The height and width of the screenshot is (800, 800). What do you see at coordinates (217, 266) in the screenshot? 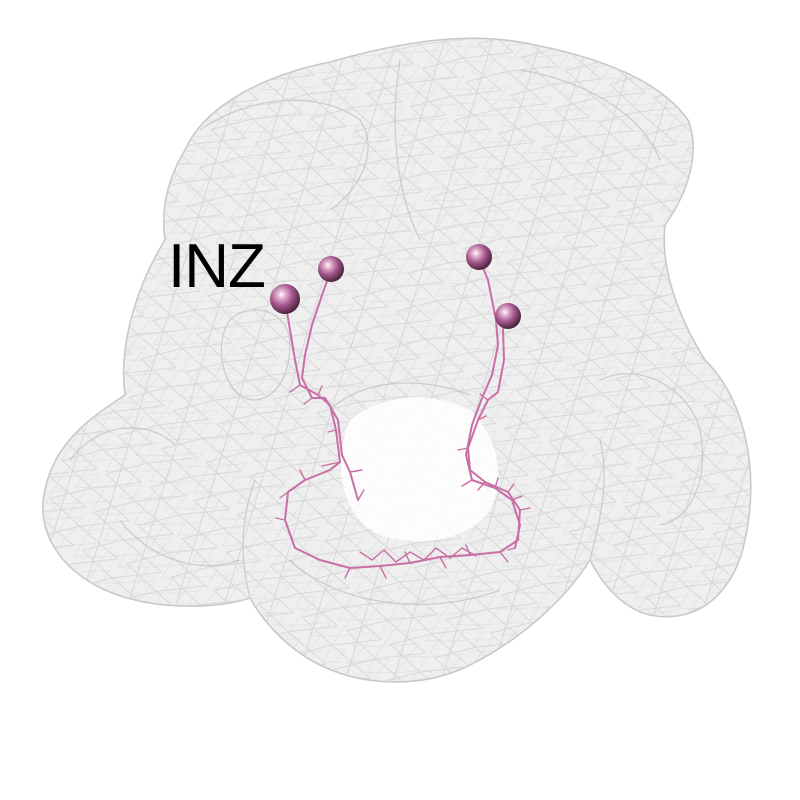
I see `neuron-type-label: INZ` at bounding box center [217, 266].